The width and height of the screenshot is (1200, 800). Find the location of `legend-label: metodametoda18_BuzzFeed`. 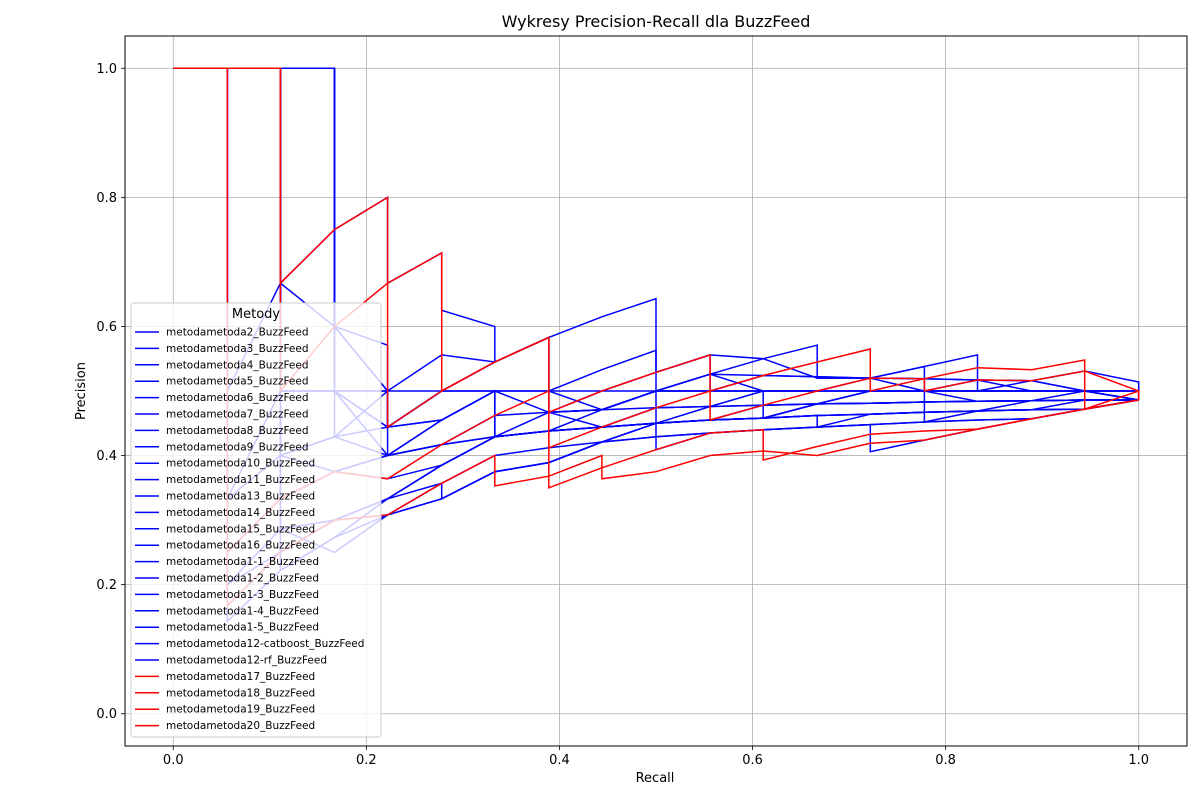

legend-label: metodametoda18_BuzzFeed is located at coordinates (240, 693).